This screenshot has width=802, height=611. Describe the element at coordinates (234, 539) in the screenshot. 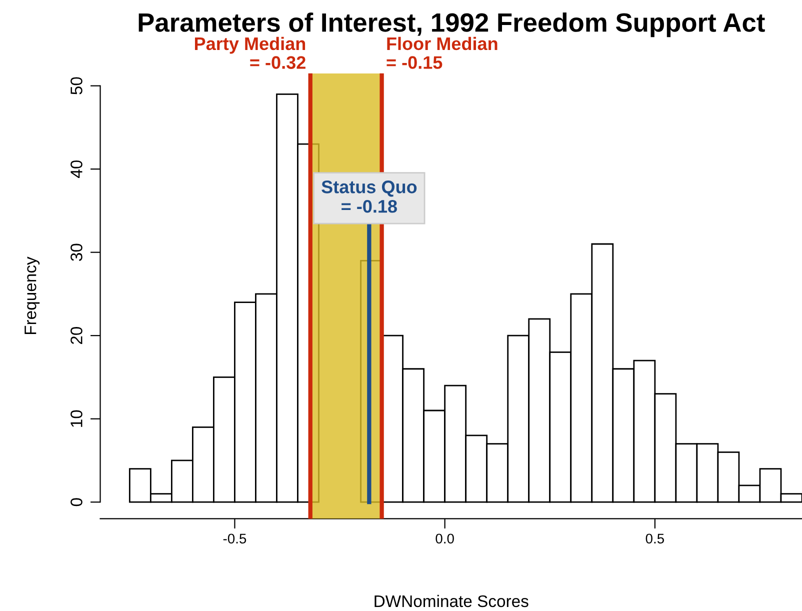

I see `x-tick-label: -0.5` at that location.